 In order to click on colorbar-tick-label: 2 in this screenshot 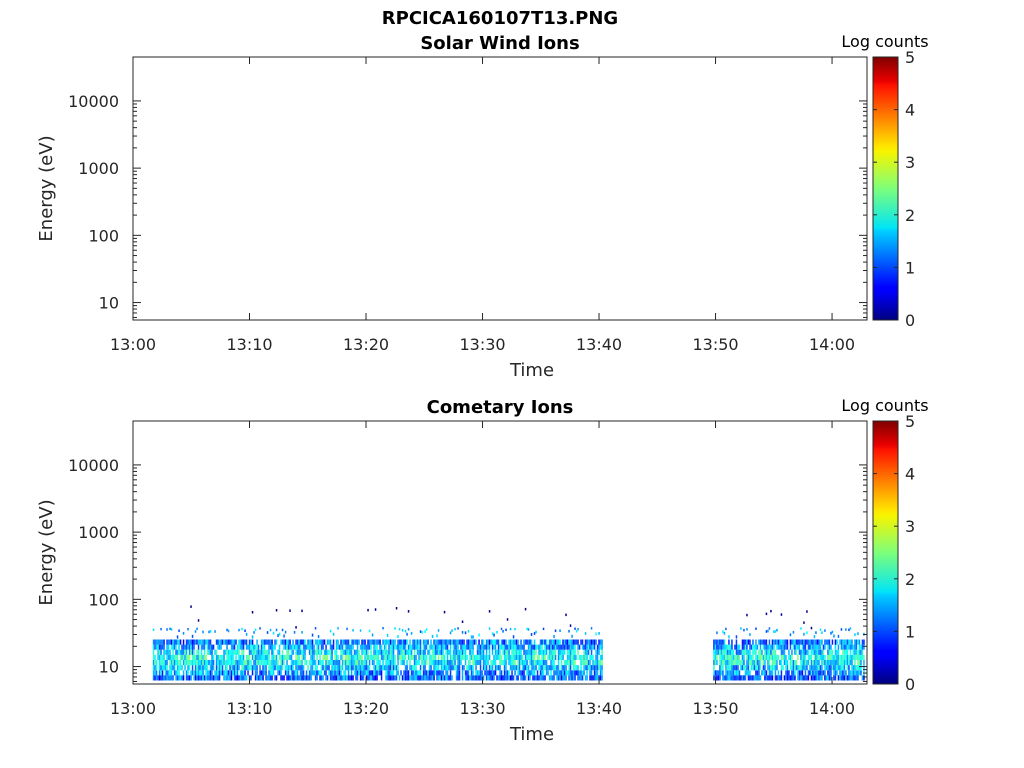, I will do `click(910, 579)`.